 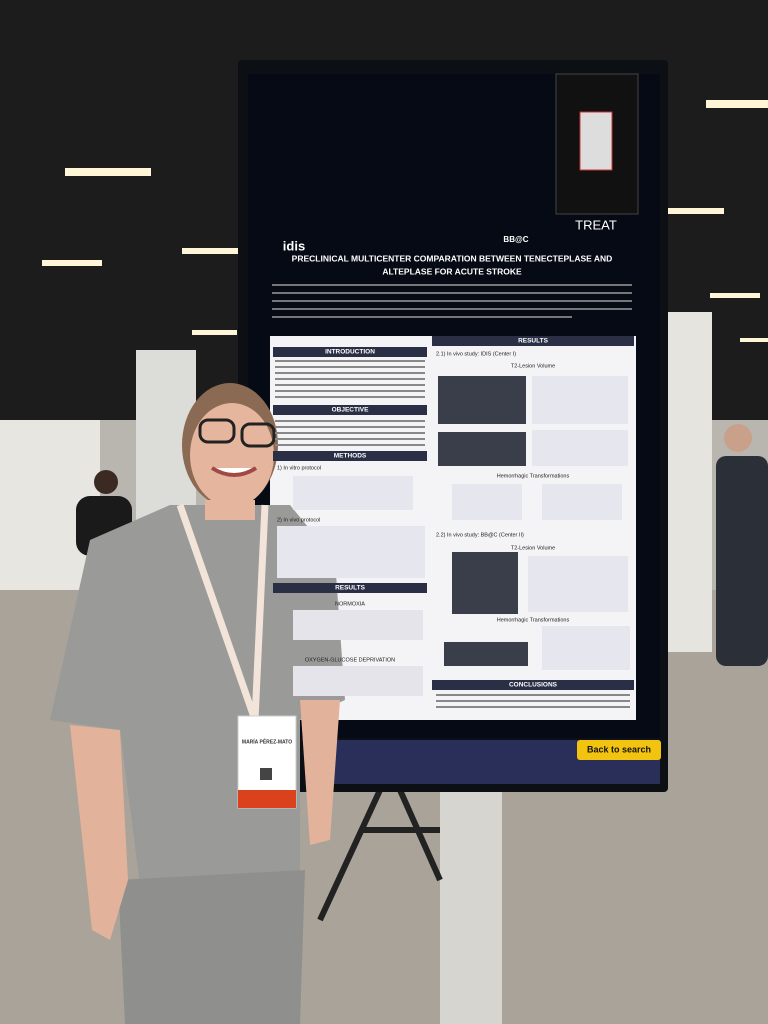 I want to click on subsection-heading: 2.1) In vivo study: IDIS (Center I), so click(x=476, y=354).